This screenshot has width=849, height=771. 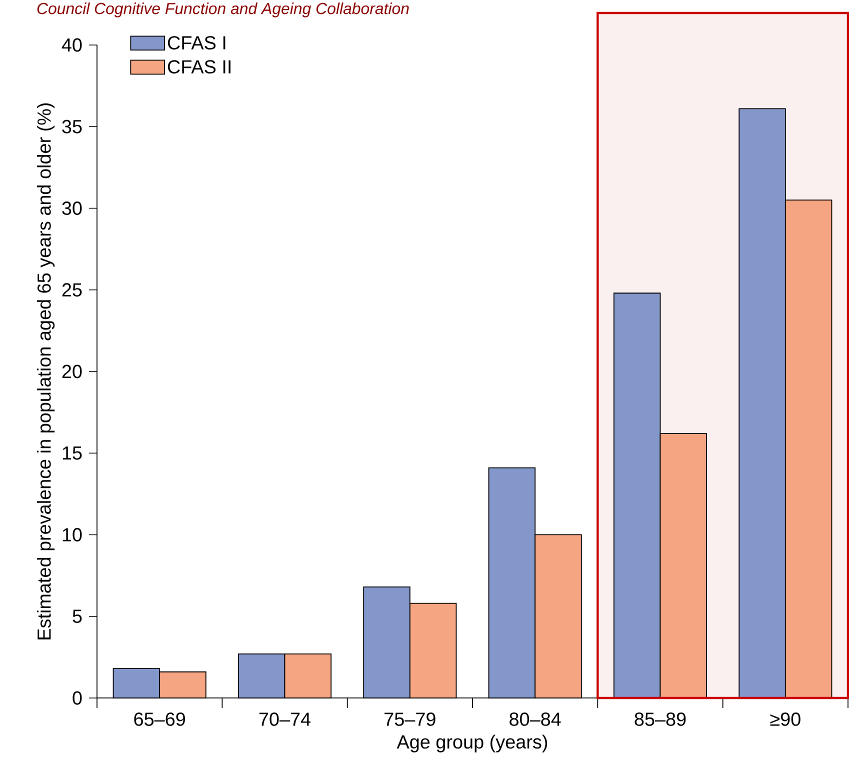 What do you see at coordinates (199, 67) in the screenshot?
I see `legend-label: CFAS II` at bounding box center [199, 67].